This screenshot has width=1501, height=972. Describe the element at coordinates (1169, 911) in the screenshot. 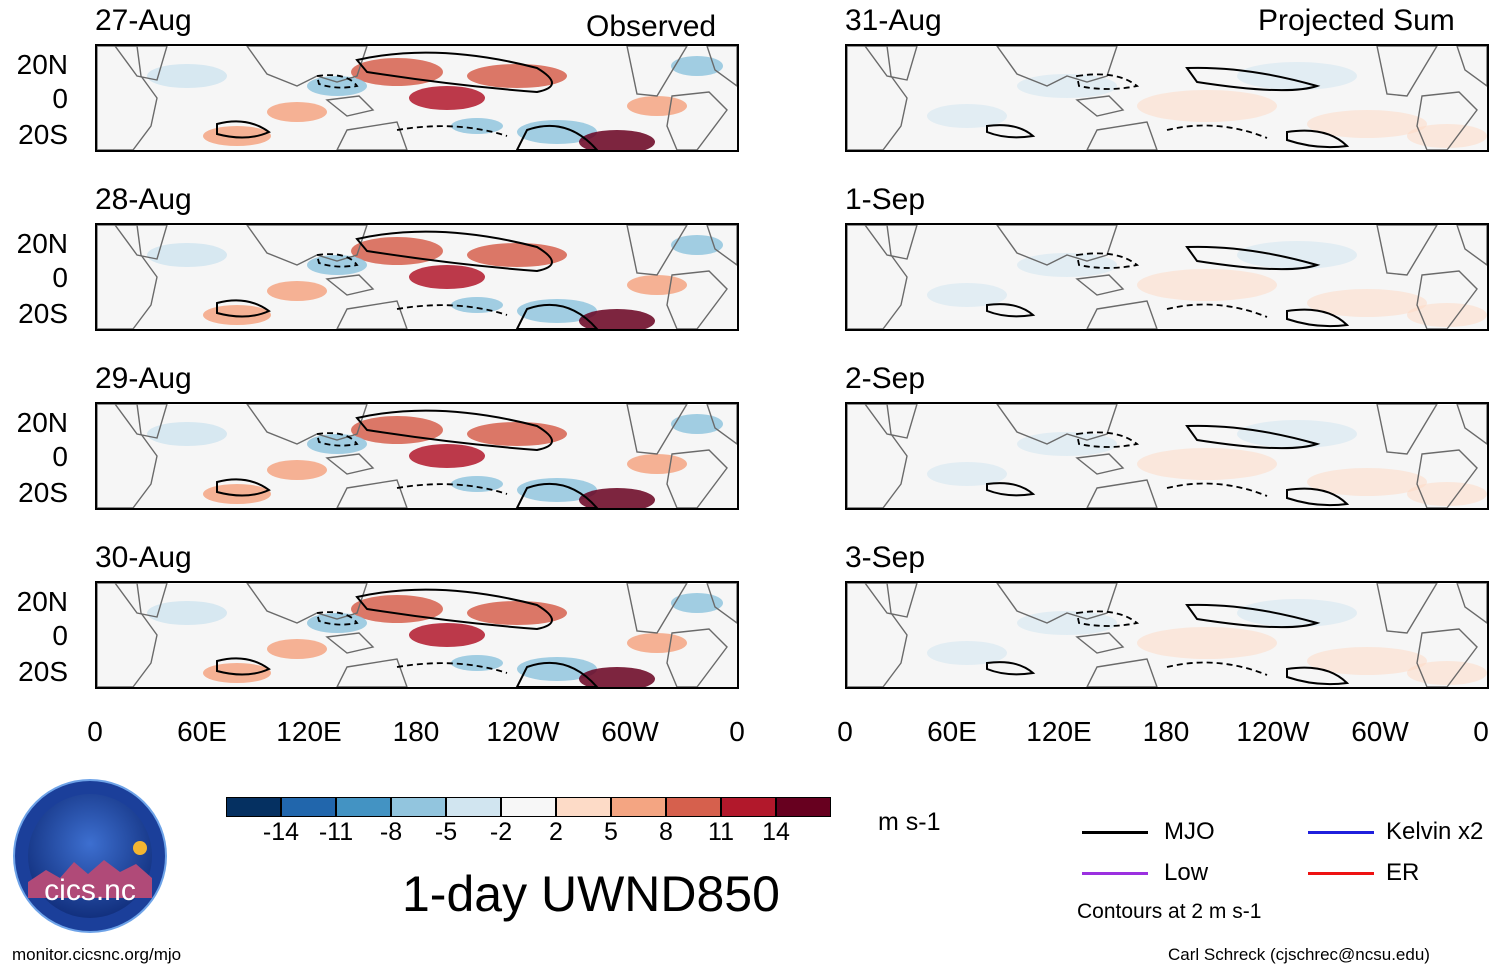

I see `contour-note: Contours at 2 m s-1` at that location.